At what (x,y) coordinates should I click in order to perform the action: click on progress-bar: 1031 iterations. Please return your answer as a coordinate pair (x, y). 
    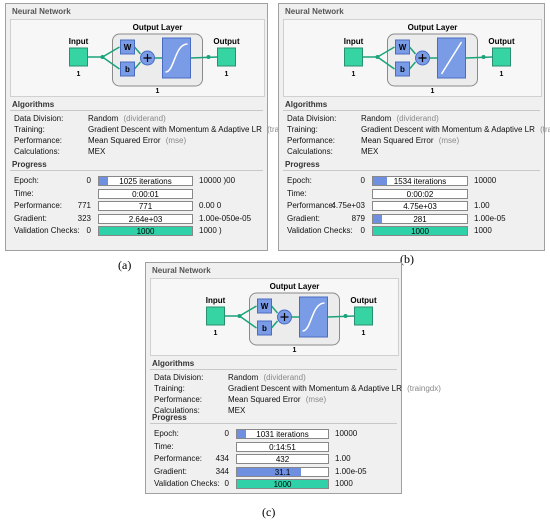
    Looking at the image, I should click on (282, 434).